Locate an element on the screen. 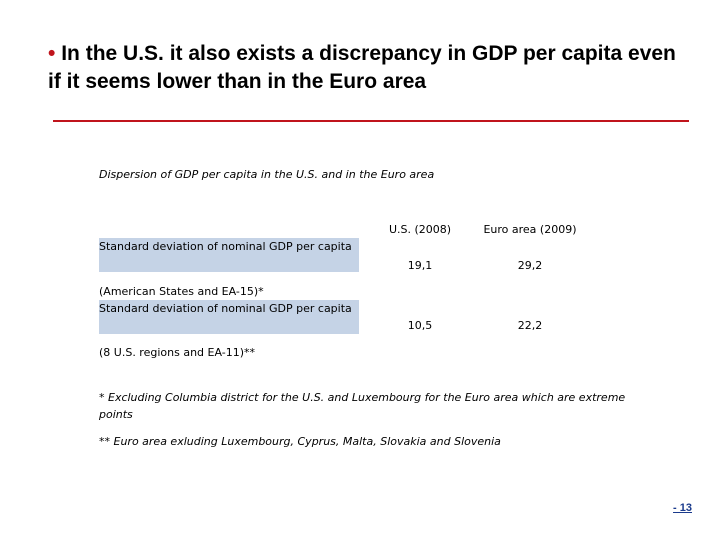  table-cell: 19,1 is located at coordinates (420, 265).